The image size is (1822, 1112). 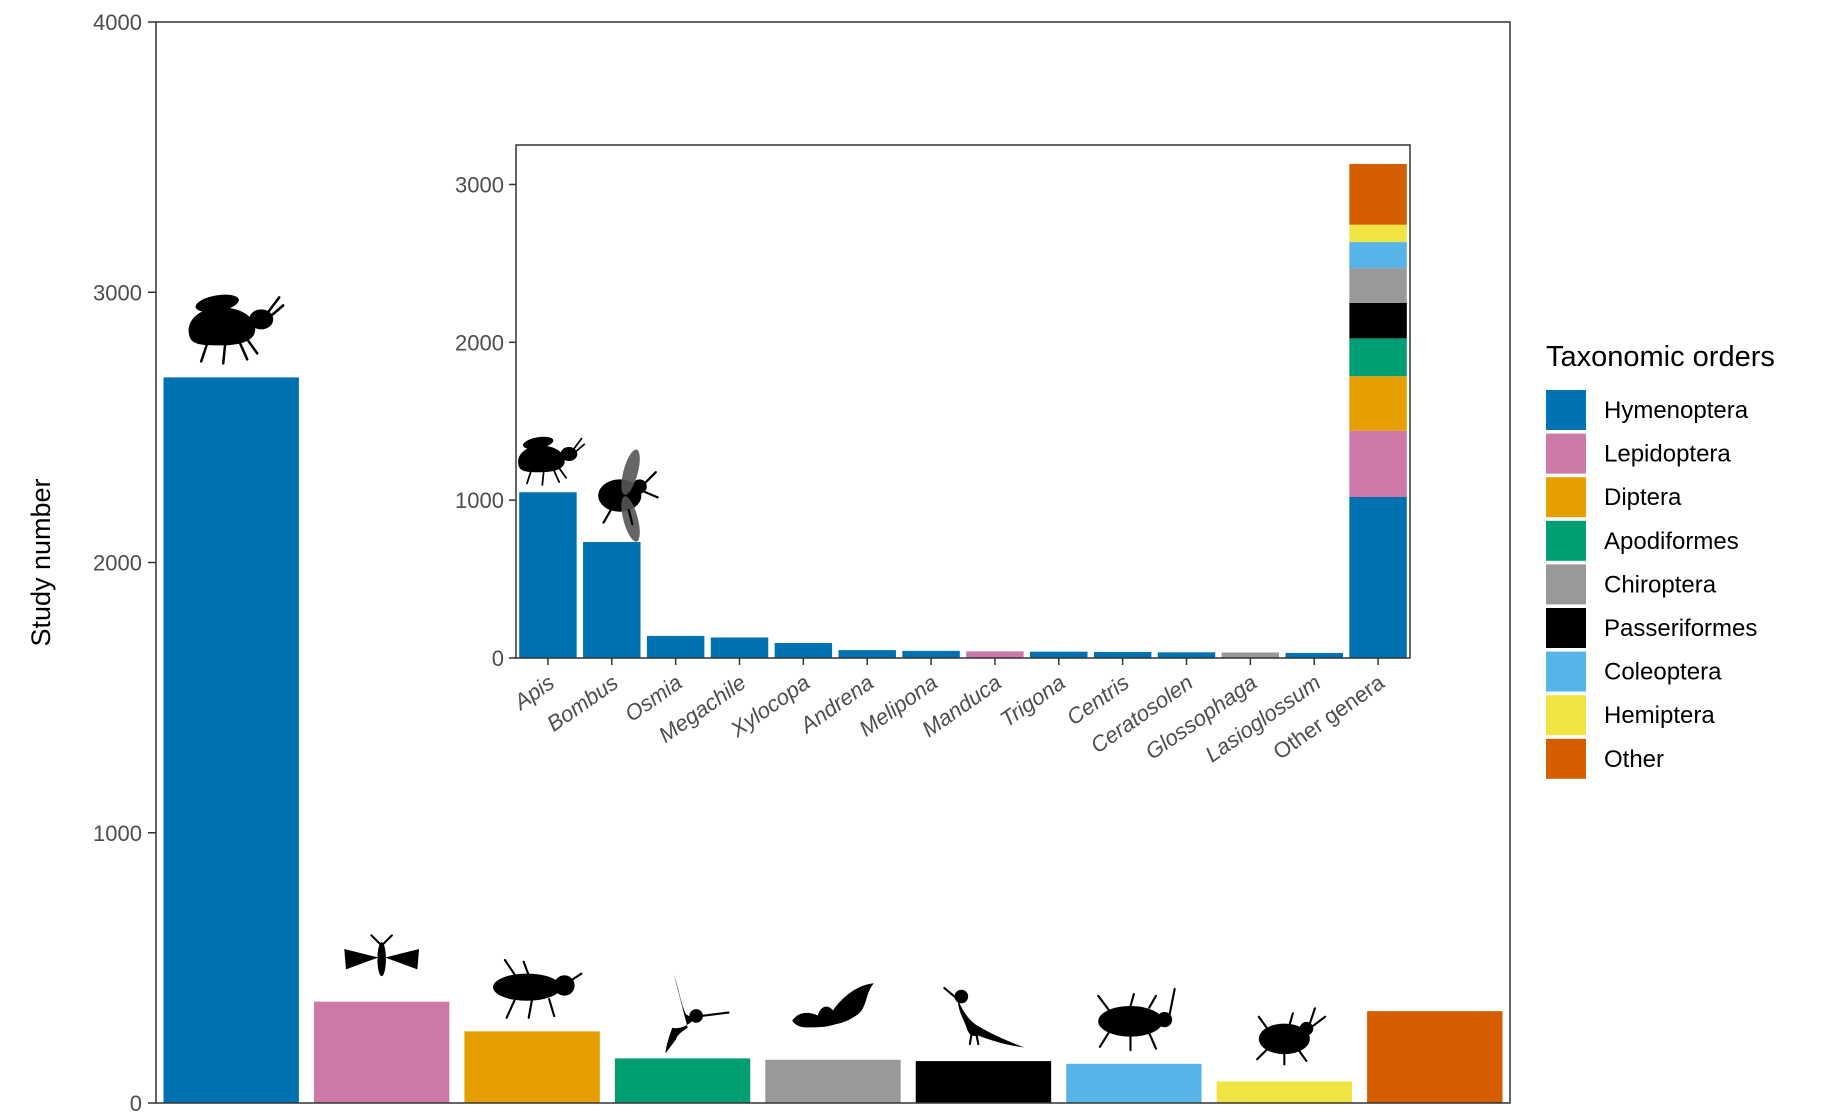 I want to click on inset-y-tick-label: 1000, so click(x=479, y=500).